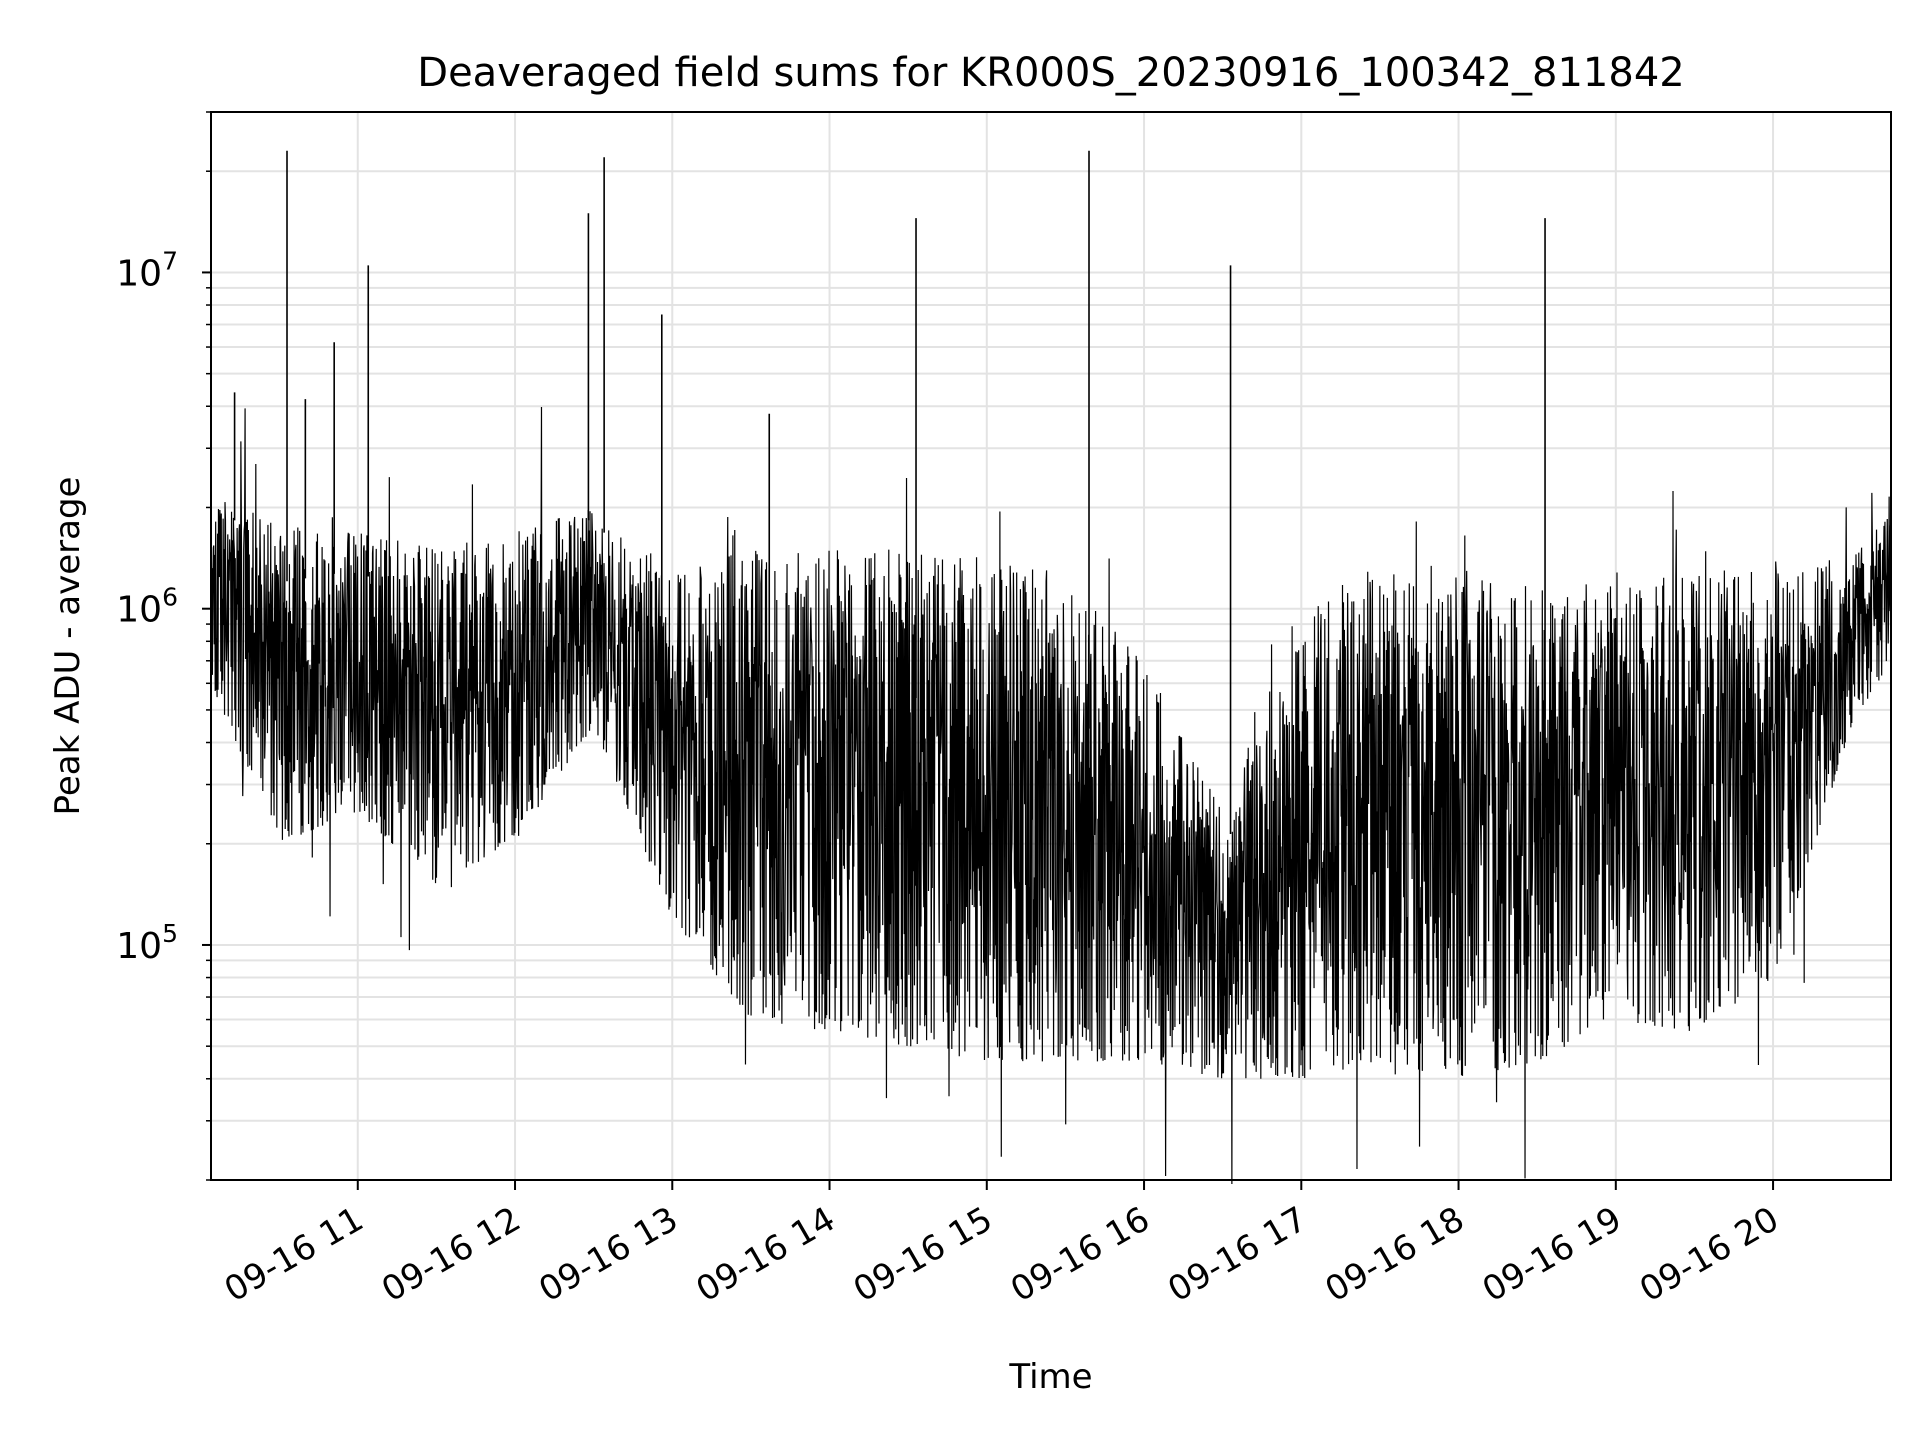 The height and width of the screenshot is (1440, 1920). I want to click on y-tick-label: 10⁶, so click(147, 607).